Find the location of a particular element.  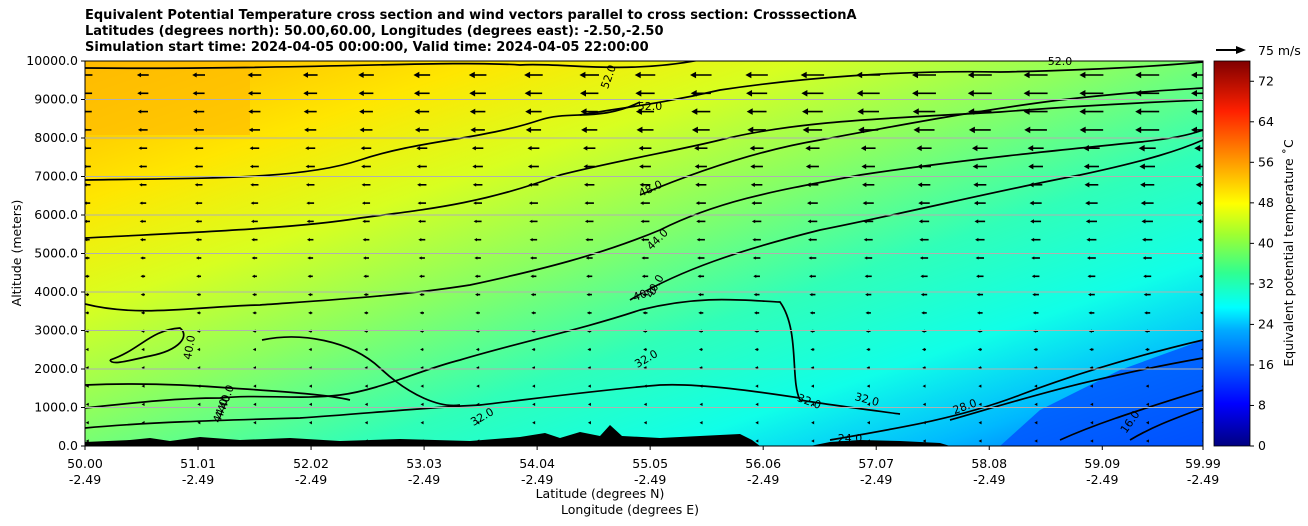

x-tick-label-lat: 57.07 is located at coordinates (876, 463).